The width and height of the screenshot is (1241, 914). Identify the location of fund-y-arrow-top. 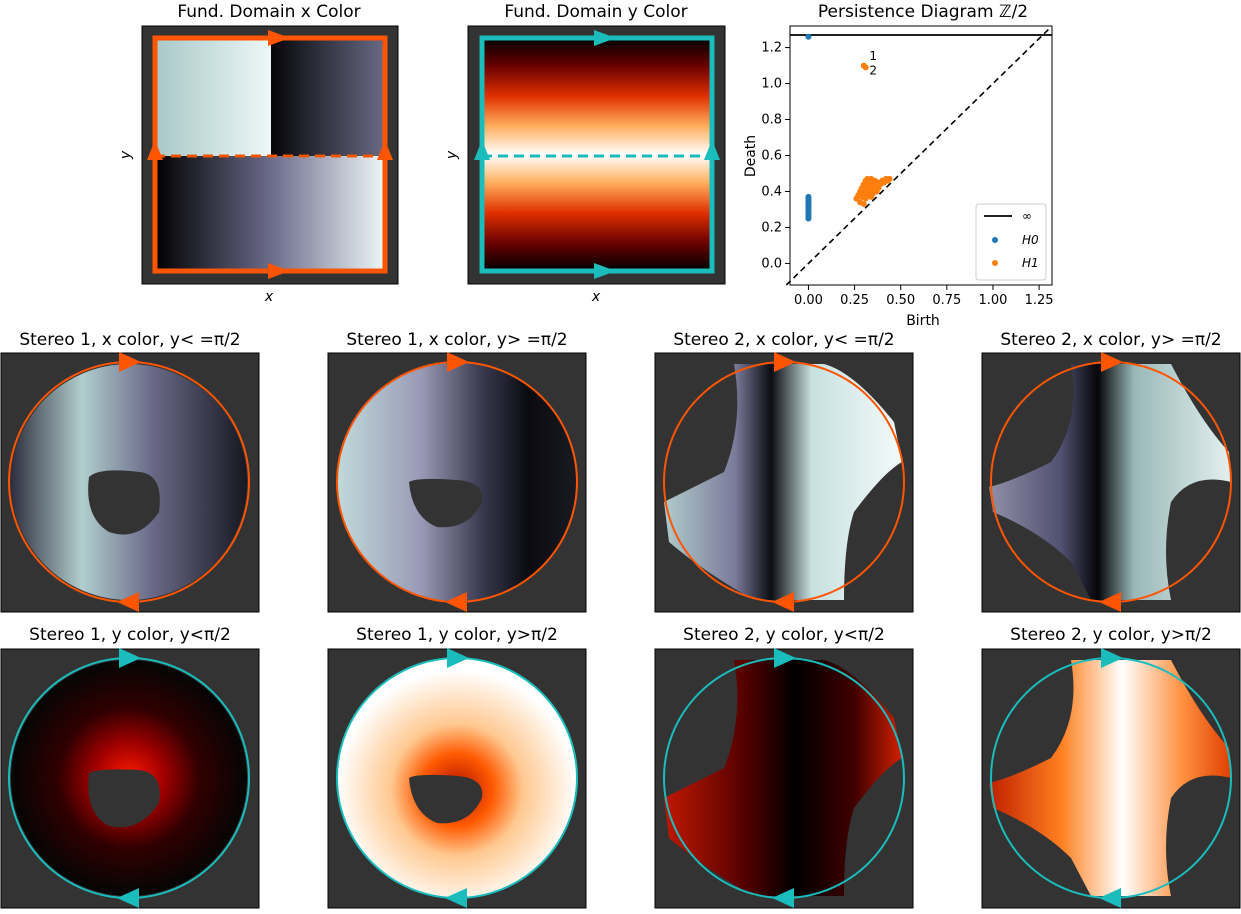
(605, 38).